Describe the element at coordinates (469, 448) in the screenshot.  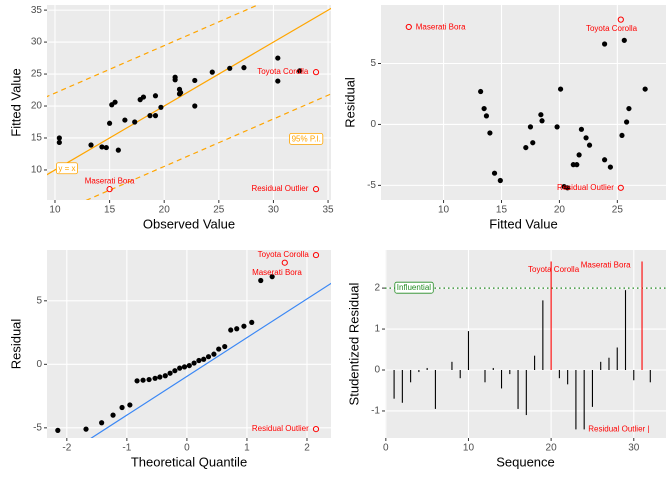
I see `x-tick-label: 10` at that location.